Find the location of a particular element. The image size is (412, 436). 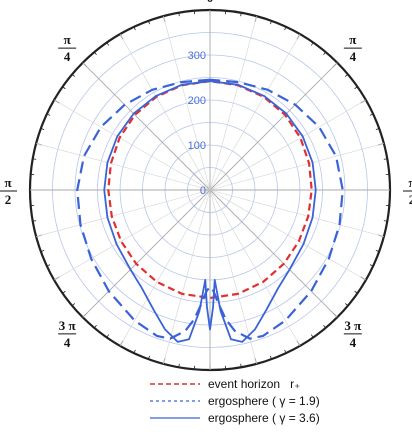

angle-label-2: π2 is located at coordinates (407, 191).